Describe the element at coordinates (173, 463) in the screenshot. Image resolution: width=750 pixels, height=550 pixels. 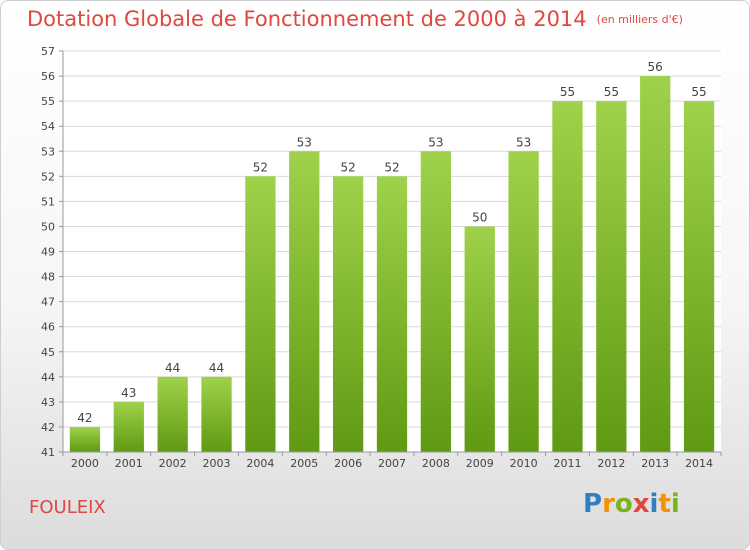
I see `x-tick-label: 2002` at that location.